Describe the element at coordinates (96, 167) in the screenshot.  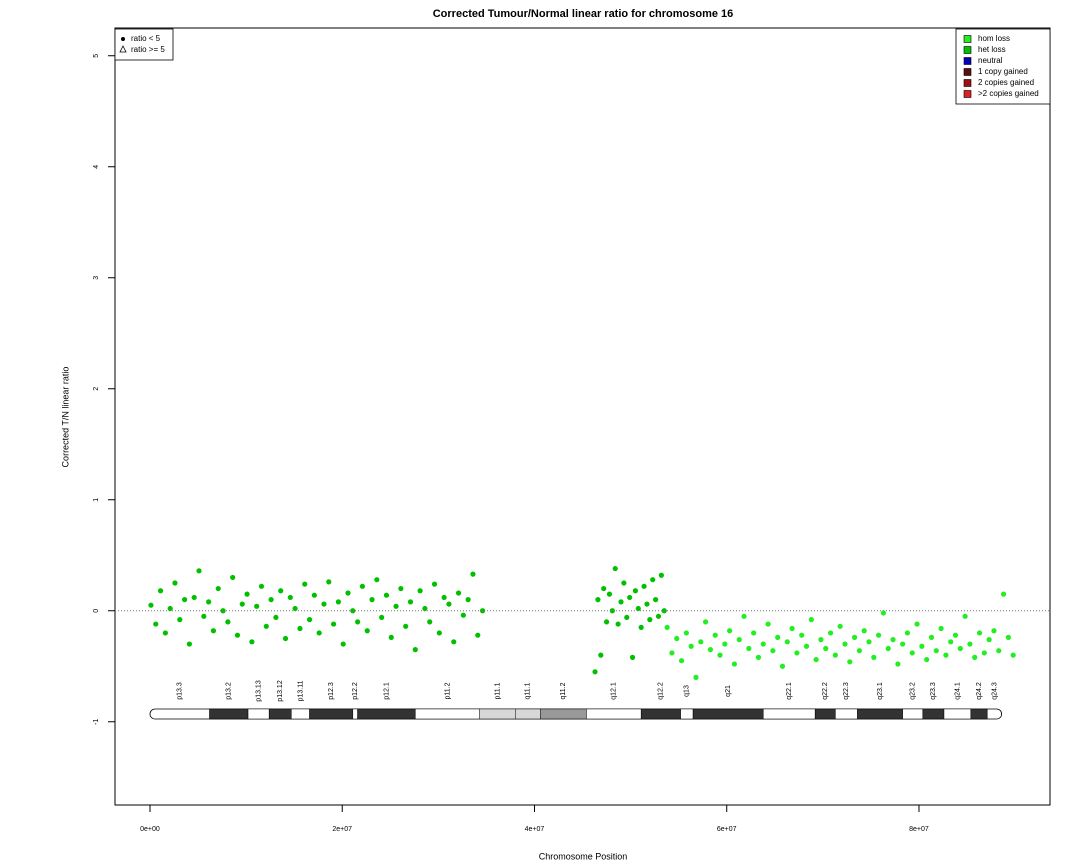
I see `y-tick-label: 4` at that location.